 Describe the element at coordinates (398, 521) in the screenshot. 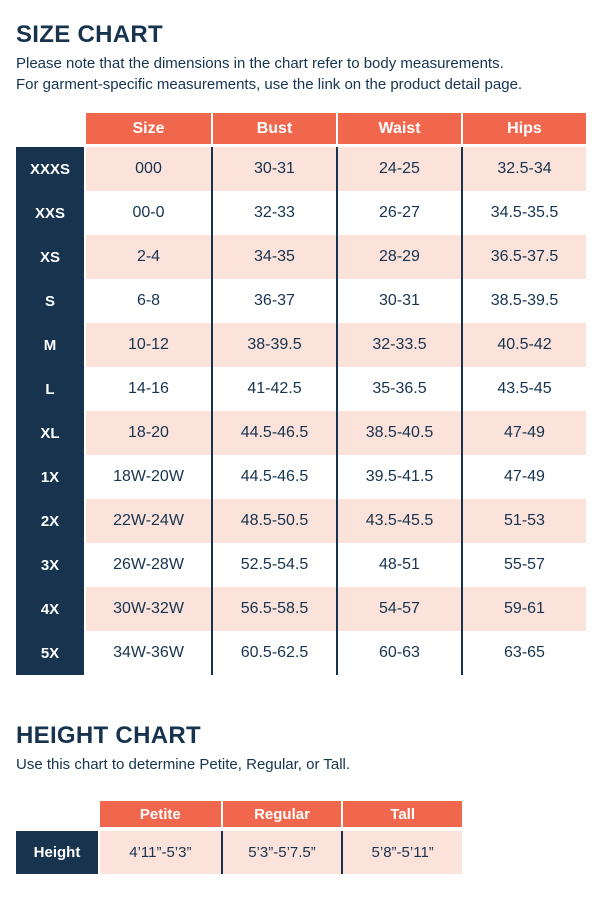

I see `cell-waist: 43.5-45.5` at that location.